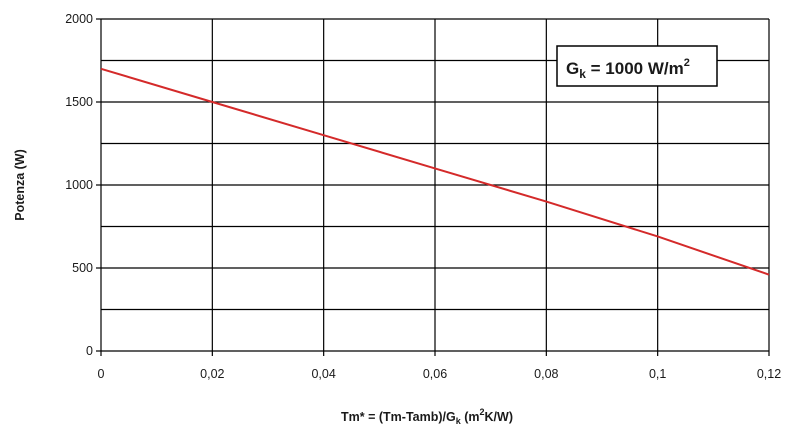 The image size is (790, 430). I want to click on y-axis-ticks: 0 500 1000 1500 2000, so click(79, 185).